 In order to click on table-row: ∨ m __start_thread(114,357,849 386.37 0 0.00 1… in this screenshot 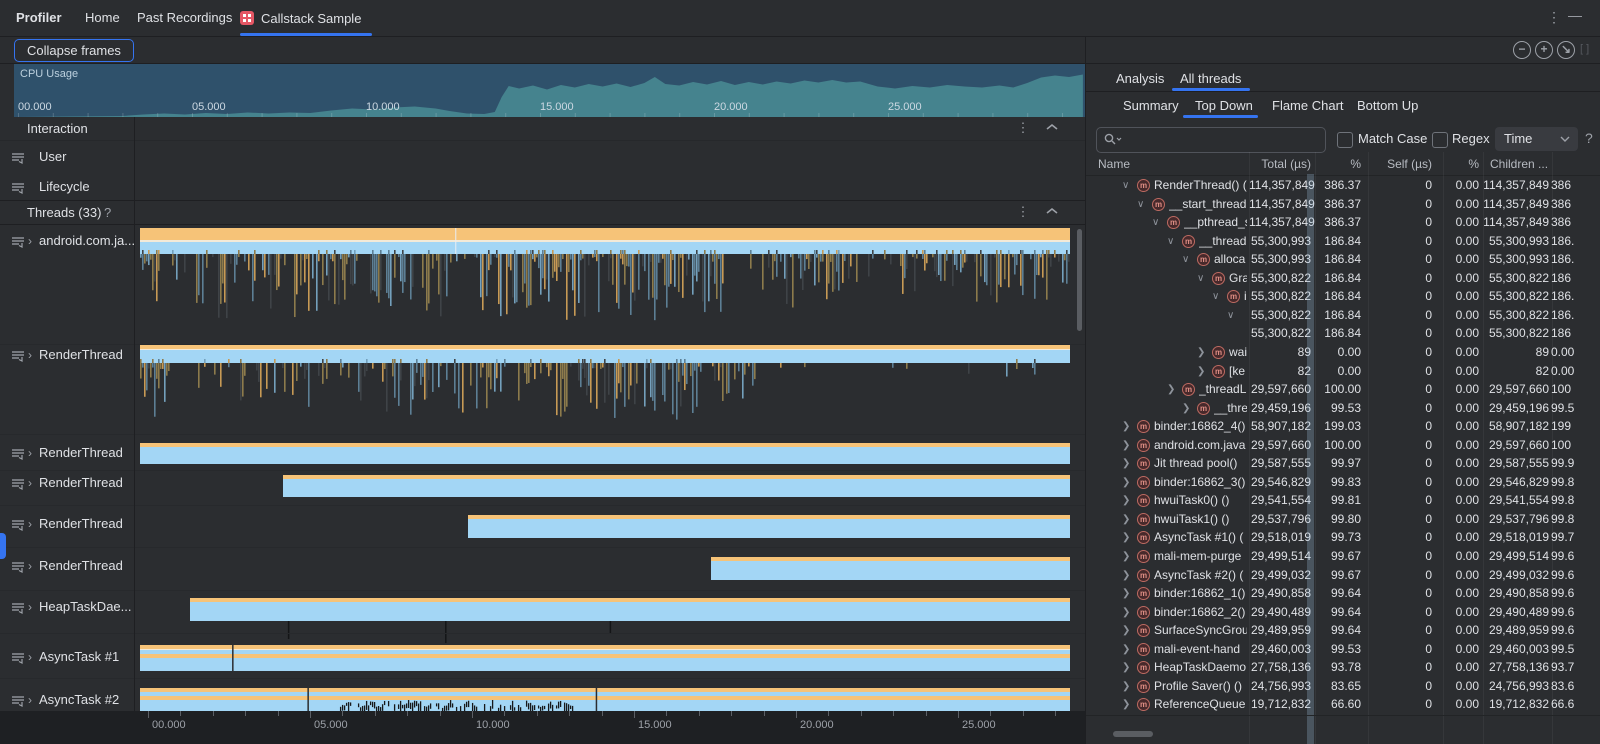, I will do `click(1343, 204)`.